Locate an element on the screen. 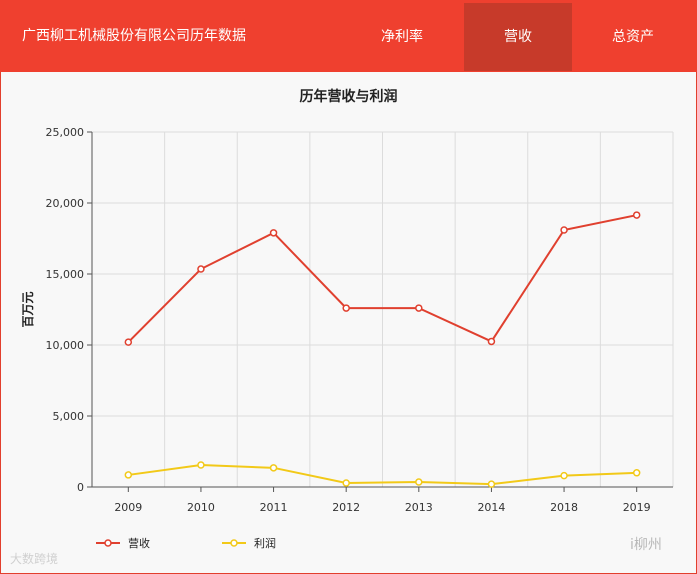 Image resolution: width=697 pixels, height=574 pixels. x-tick-label: 2012 is located at coordinates (346, 507).